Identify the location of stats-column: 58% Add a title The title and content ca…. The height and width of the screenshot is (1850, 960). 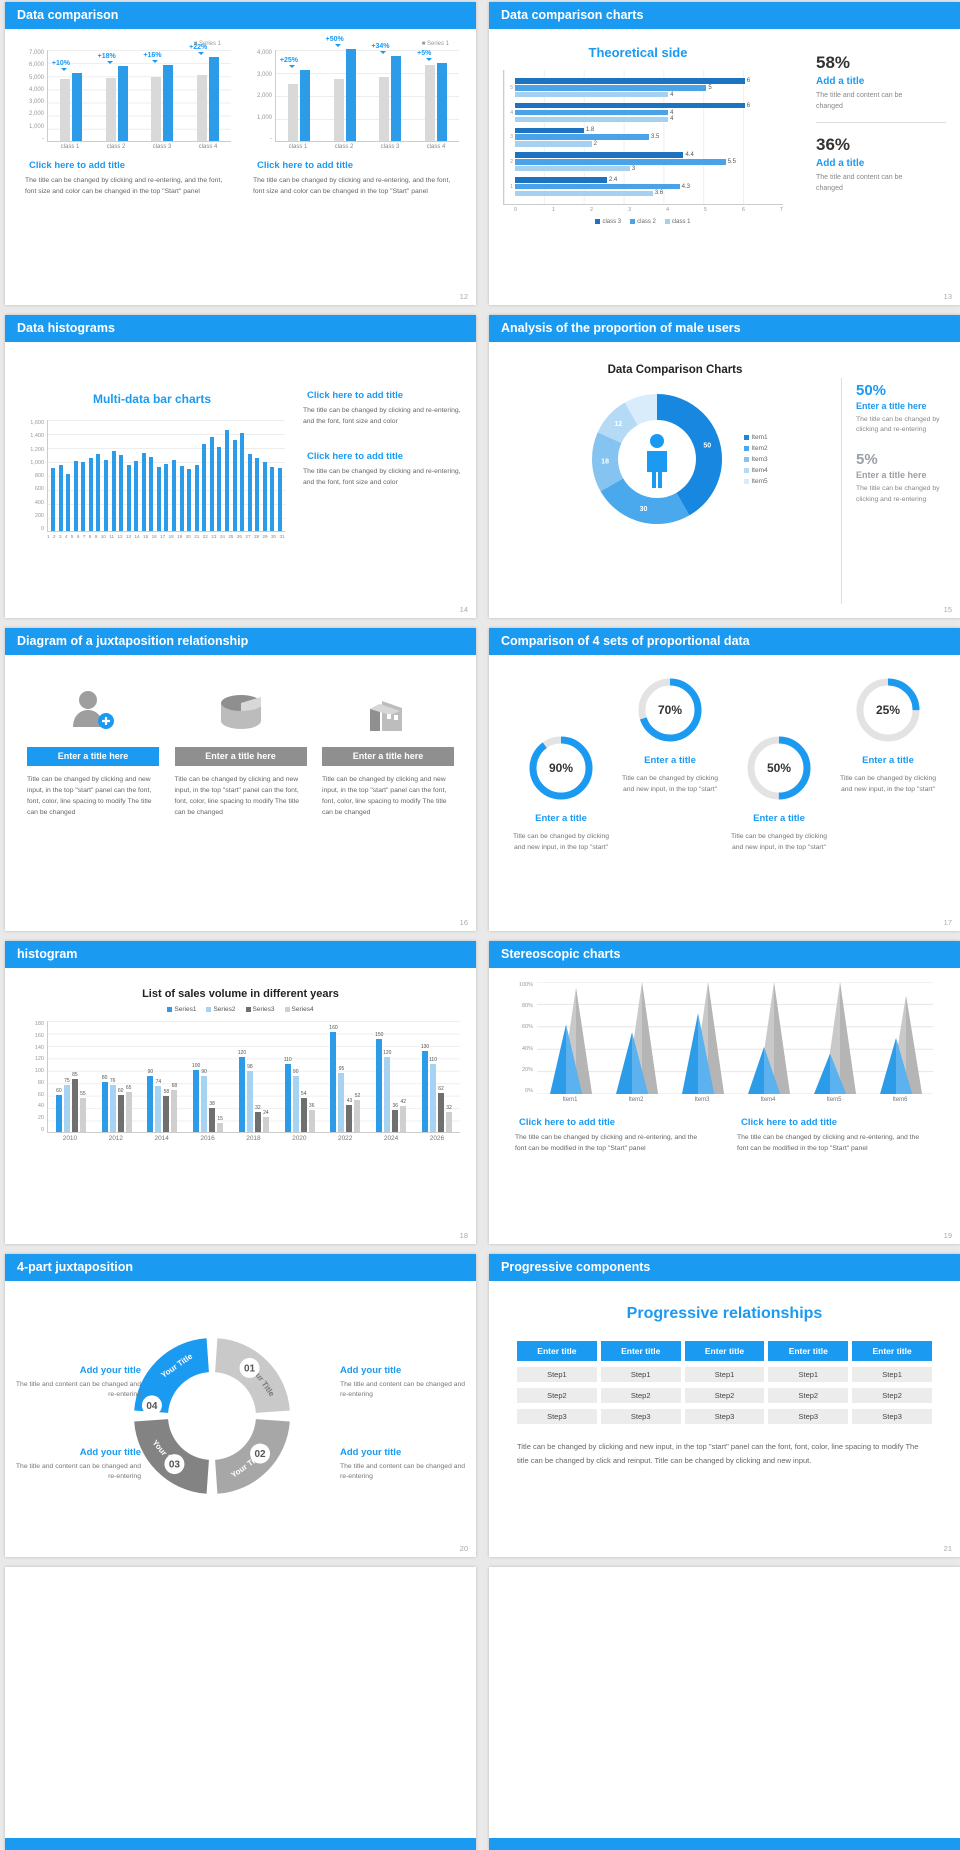
(872, 171).